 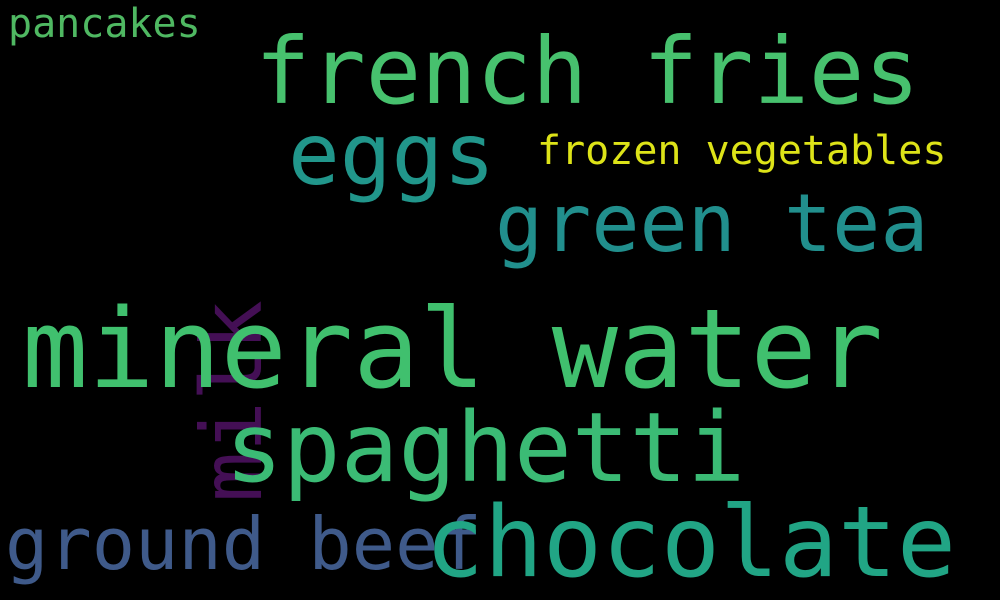 I want to click on word-chocolate: chocolate, so click(x=691, y=543).